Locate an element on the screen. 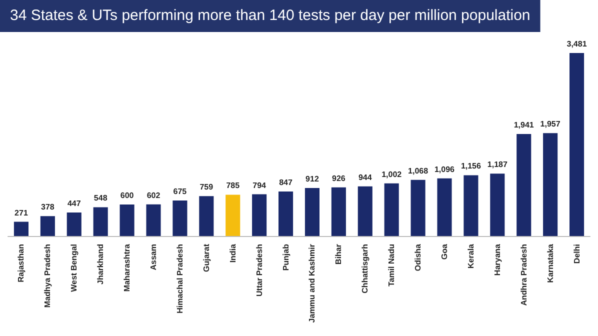 The image size is (598, 336). x-tick-label: West Bengal is located at coordinates (74, 268).